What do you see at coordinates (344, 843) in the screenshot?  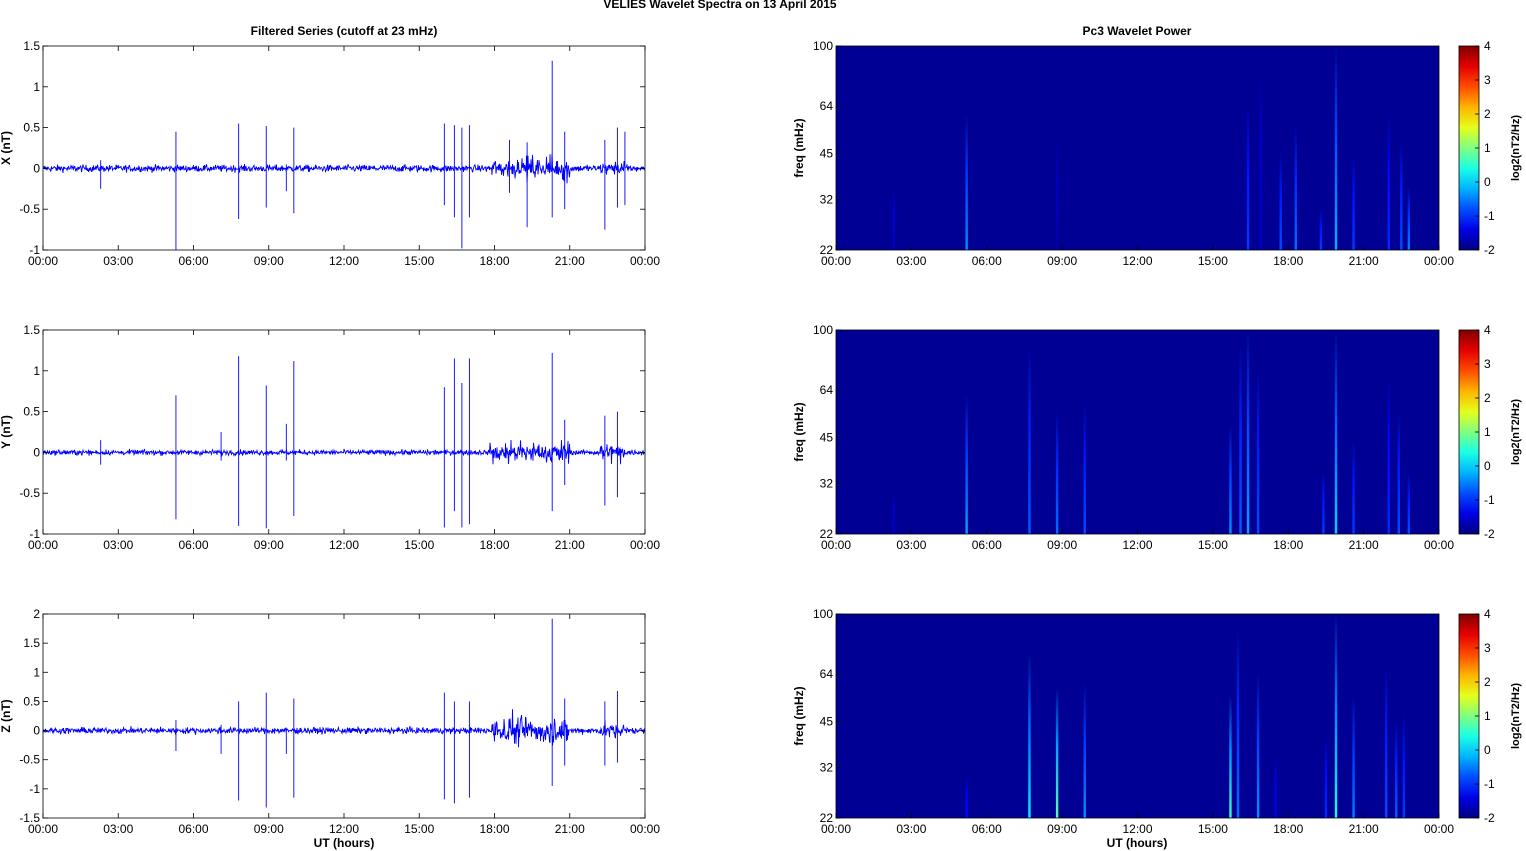 I see `left-x-axis-label: UT (hours)` at bounding box center [344, 843].